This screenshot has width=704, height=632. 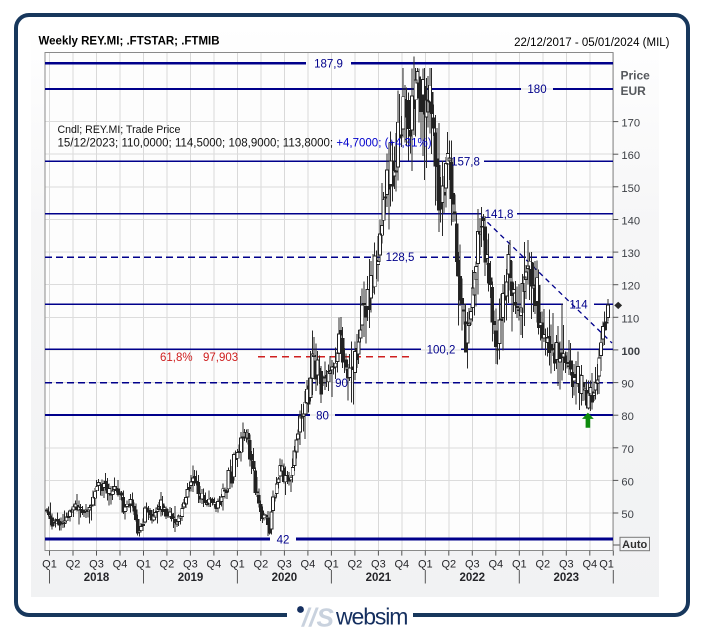 What do you see at coordinates (283, 540) in the screenshot?
I see `svg-text: 42` at bounding box center [283, 540].